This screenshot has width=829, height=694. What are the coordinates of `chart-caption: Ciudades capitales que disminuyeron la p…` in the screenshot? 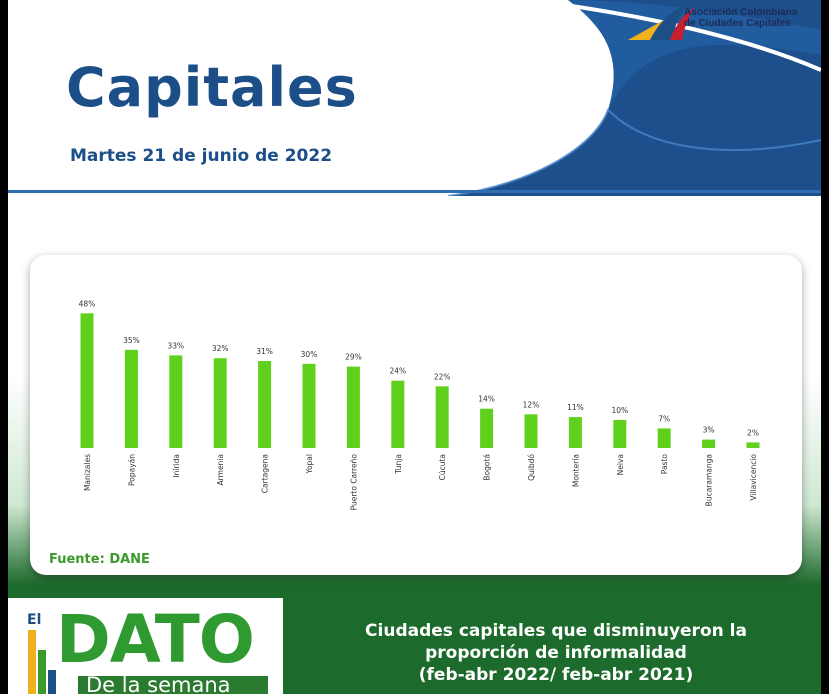 It's located at (556, 653).